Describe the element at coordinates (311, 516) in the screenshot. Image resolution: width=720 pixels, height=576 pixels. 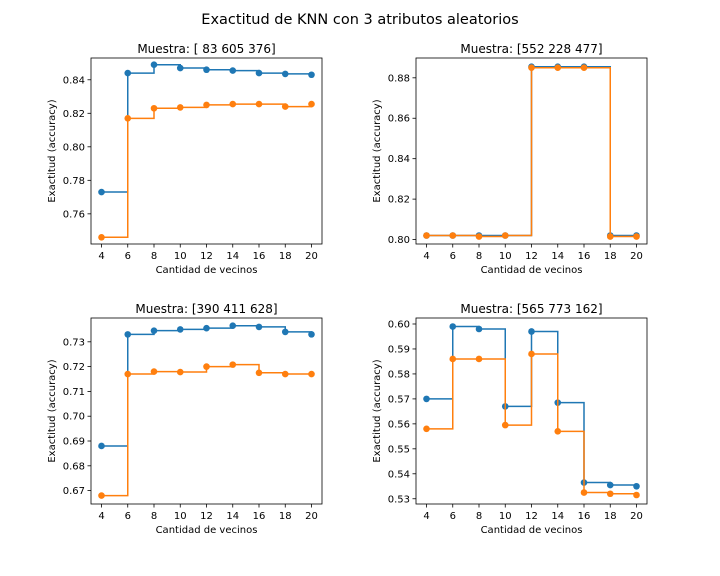
I see `subplot-3-x-tick-label: 20` at that location.